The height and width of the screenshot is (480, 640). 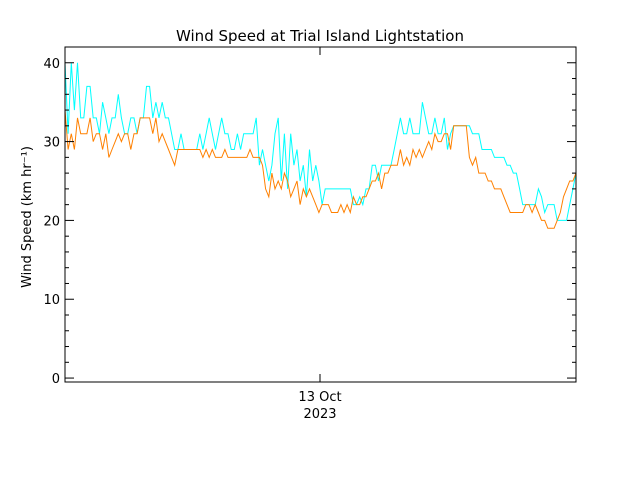 What do you see at coordinates (319, 397) in the screenshot?
I see `x-axis-date-label: 13 Oct` at bounding box center [319, 397].